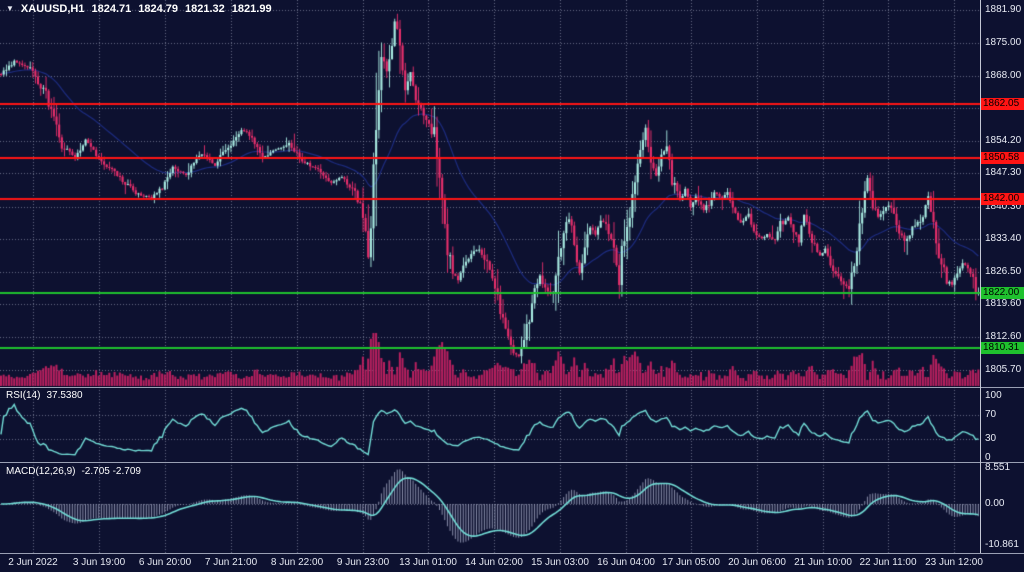  Describe the element at coordinates (995, 503) in the screenshot. I see `macd-axis-label: 0.00` at that location.